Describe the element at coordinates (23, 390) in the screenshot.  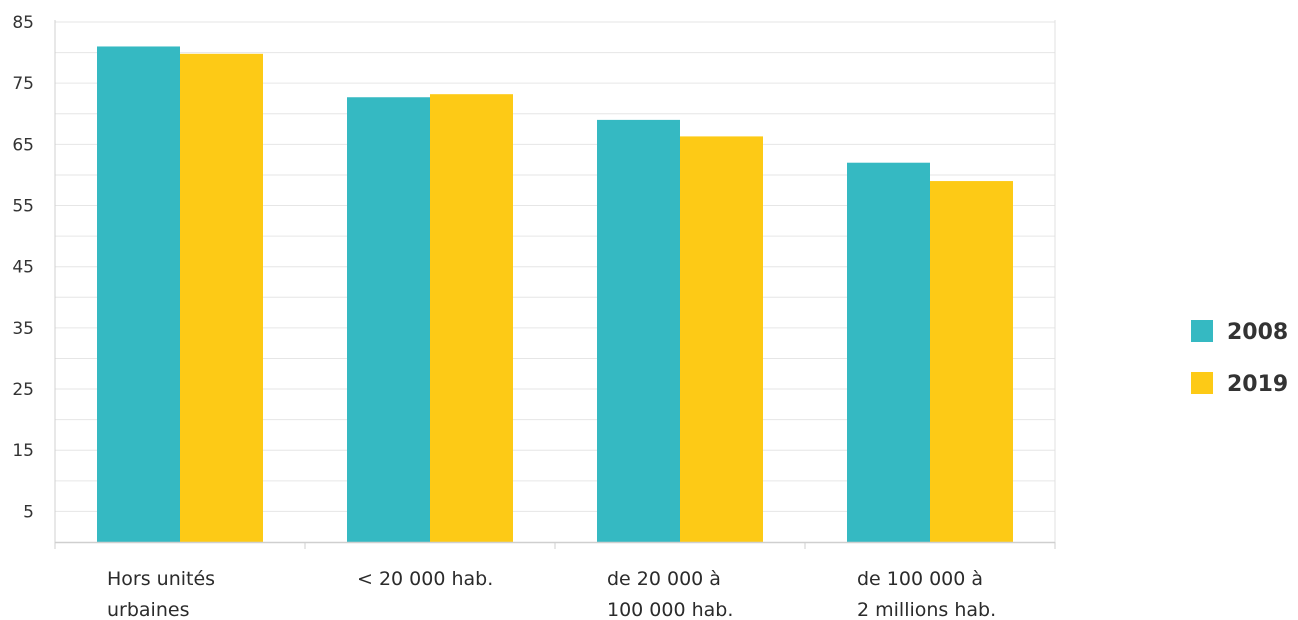
I see `y-tick-label: 25` at that location.